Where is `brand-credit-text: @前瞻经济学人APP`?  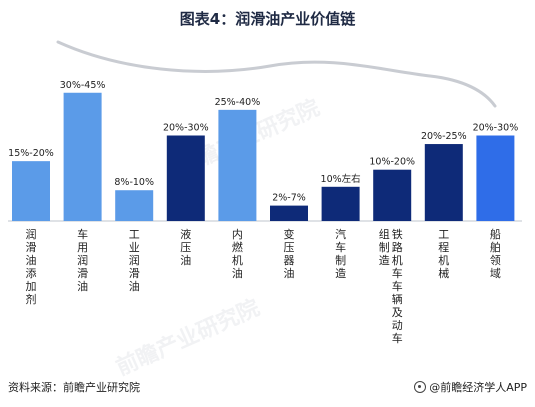
brand-credit-text: @前瞻经济学人APP is located at coordinates (478, 387).